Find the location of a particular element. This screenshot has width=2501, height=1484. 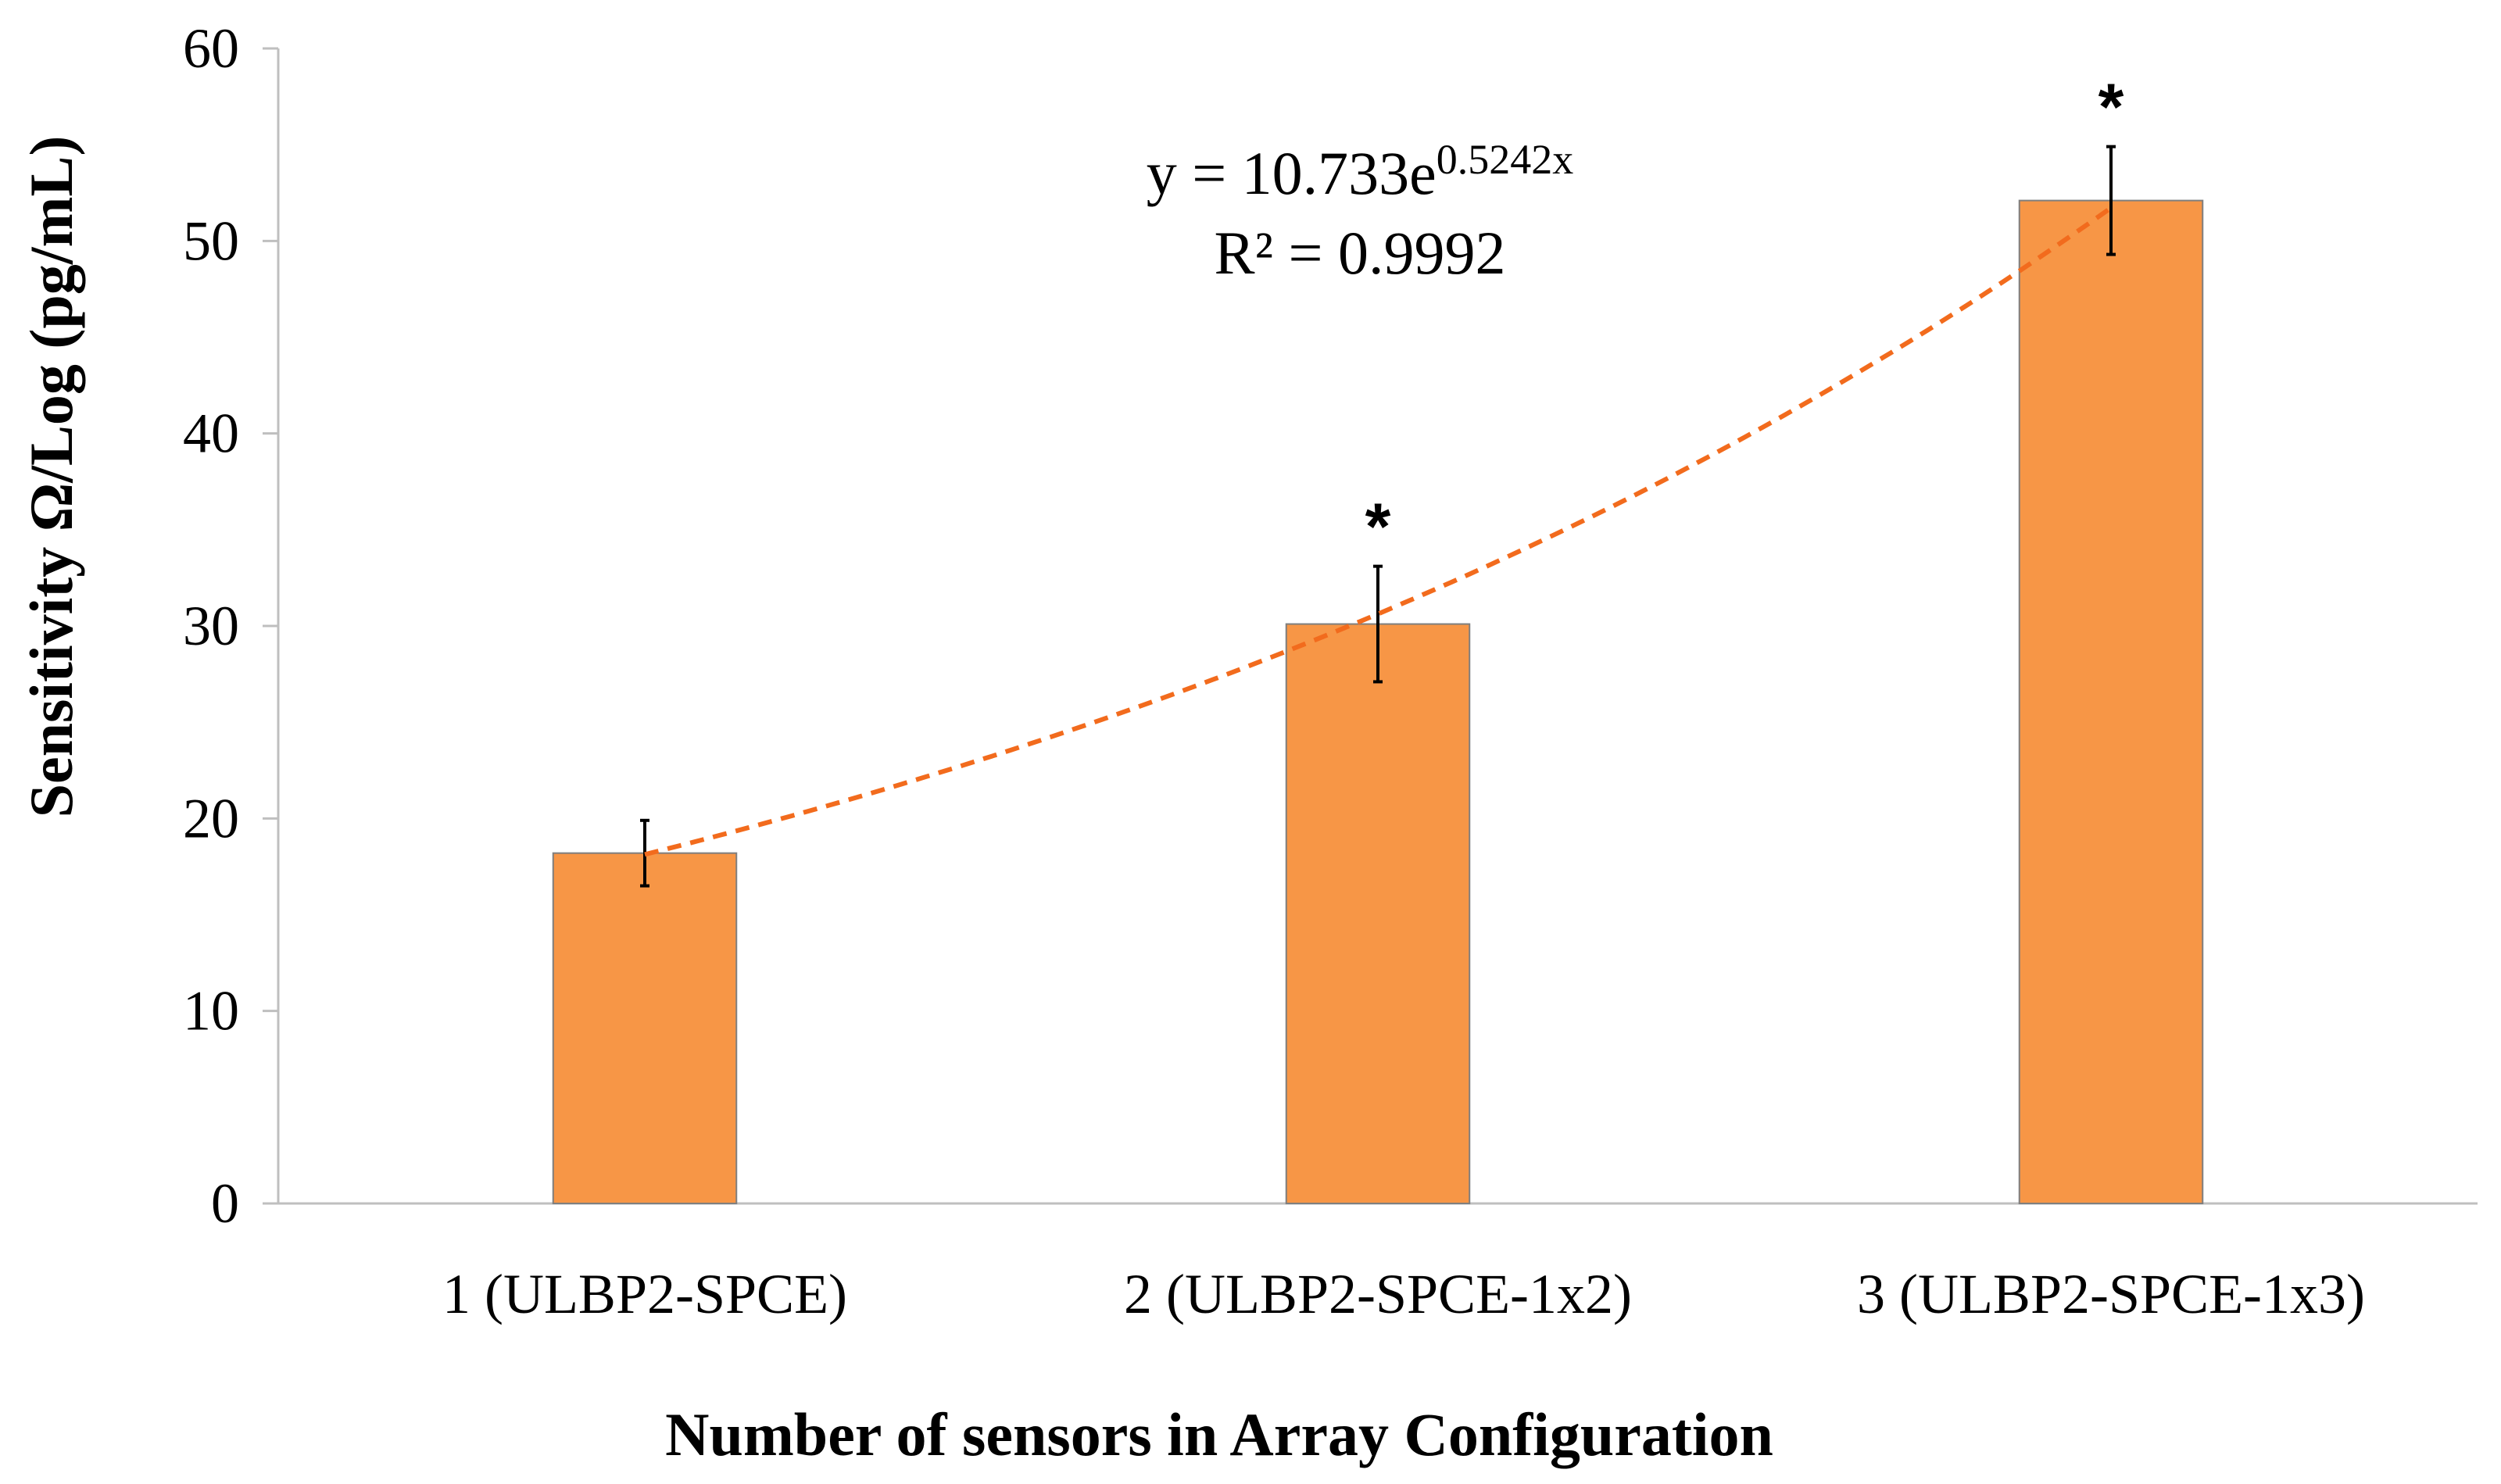

y-tick-label: 30 is located at coordinates (211, 626).